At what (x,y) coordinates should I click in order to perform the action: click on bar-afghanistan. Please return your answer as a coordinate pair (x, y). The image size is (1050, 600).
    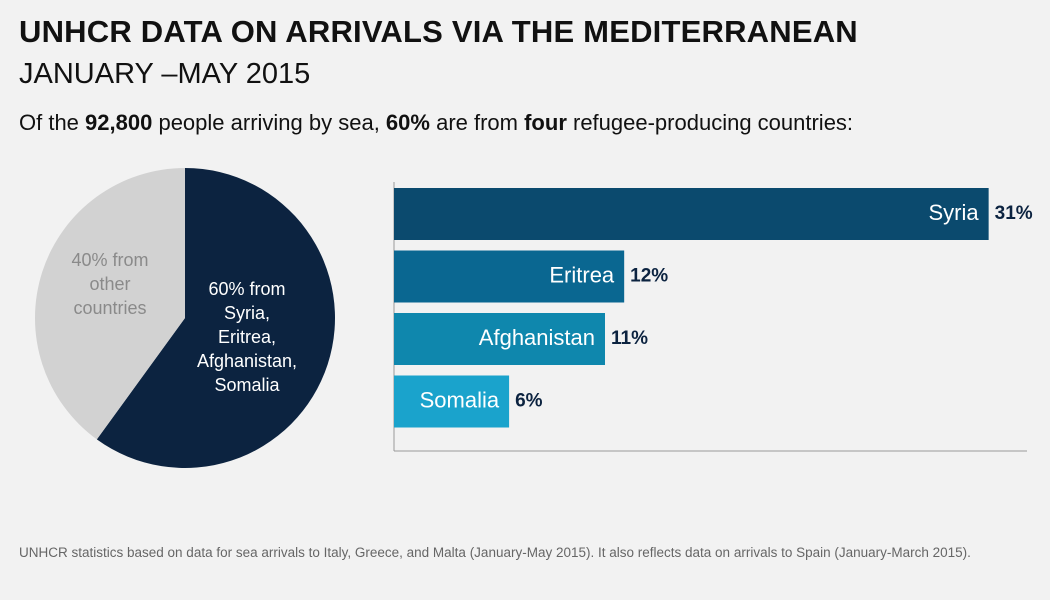
    Looking at the image, I should click on (499, 339).